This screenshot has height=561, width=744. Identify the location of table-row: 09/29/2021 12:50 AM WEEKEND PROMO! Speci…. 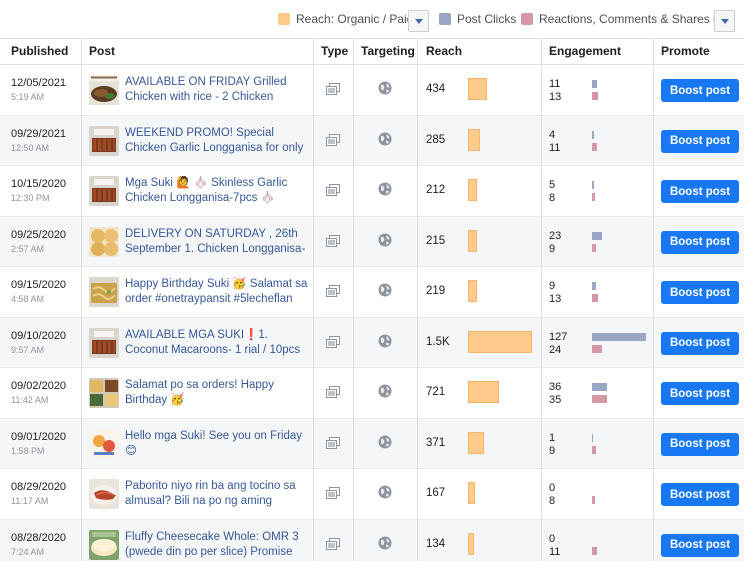
(372, 140).